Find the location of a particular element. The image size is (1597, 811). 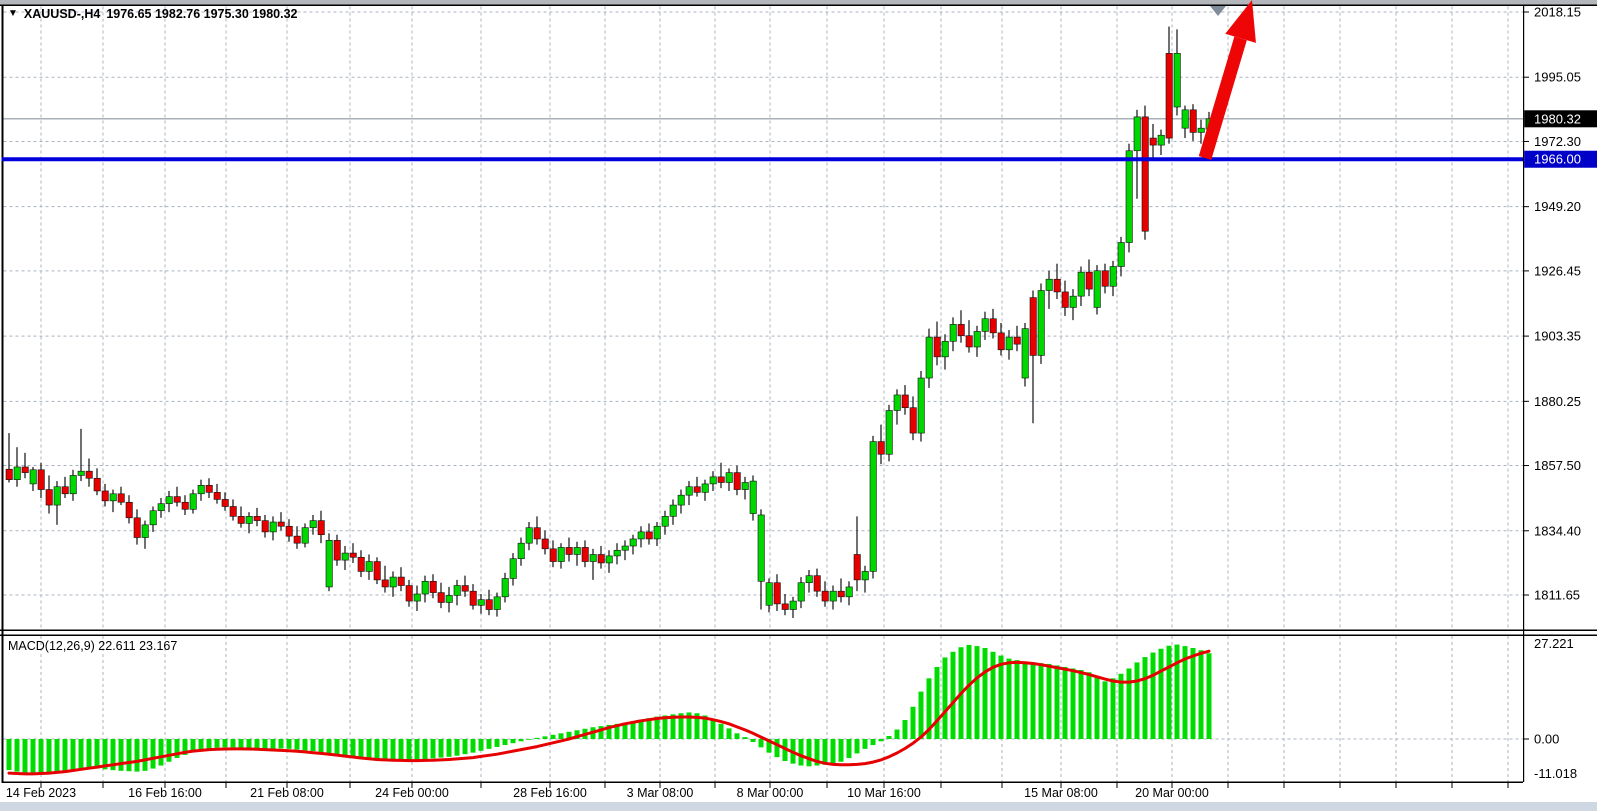

macd-indicator is located at coordinates (609, 710).